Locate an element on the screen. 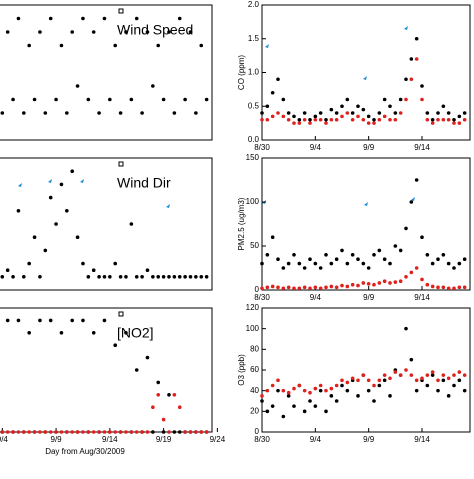 The image size is (474, 479). y-tick-label: 120 is located at coordinates (253, 307).